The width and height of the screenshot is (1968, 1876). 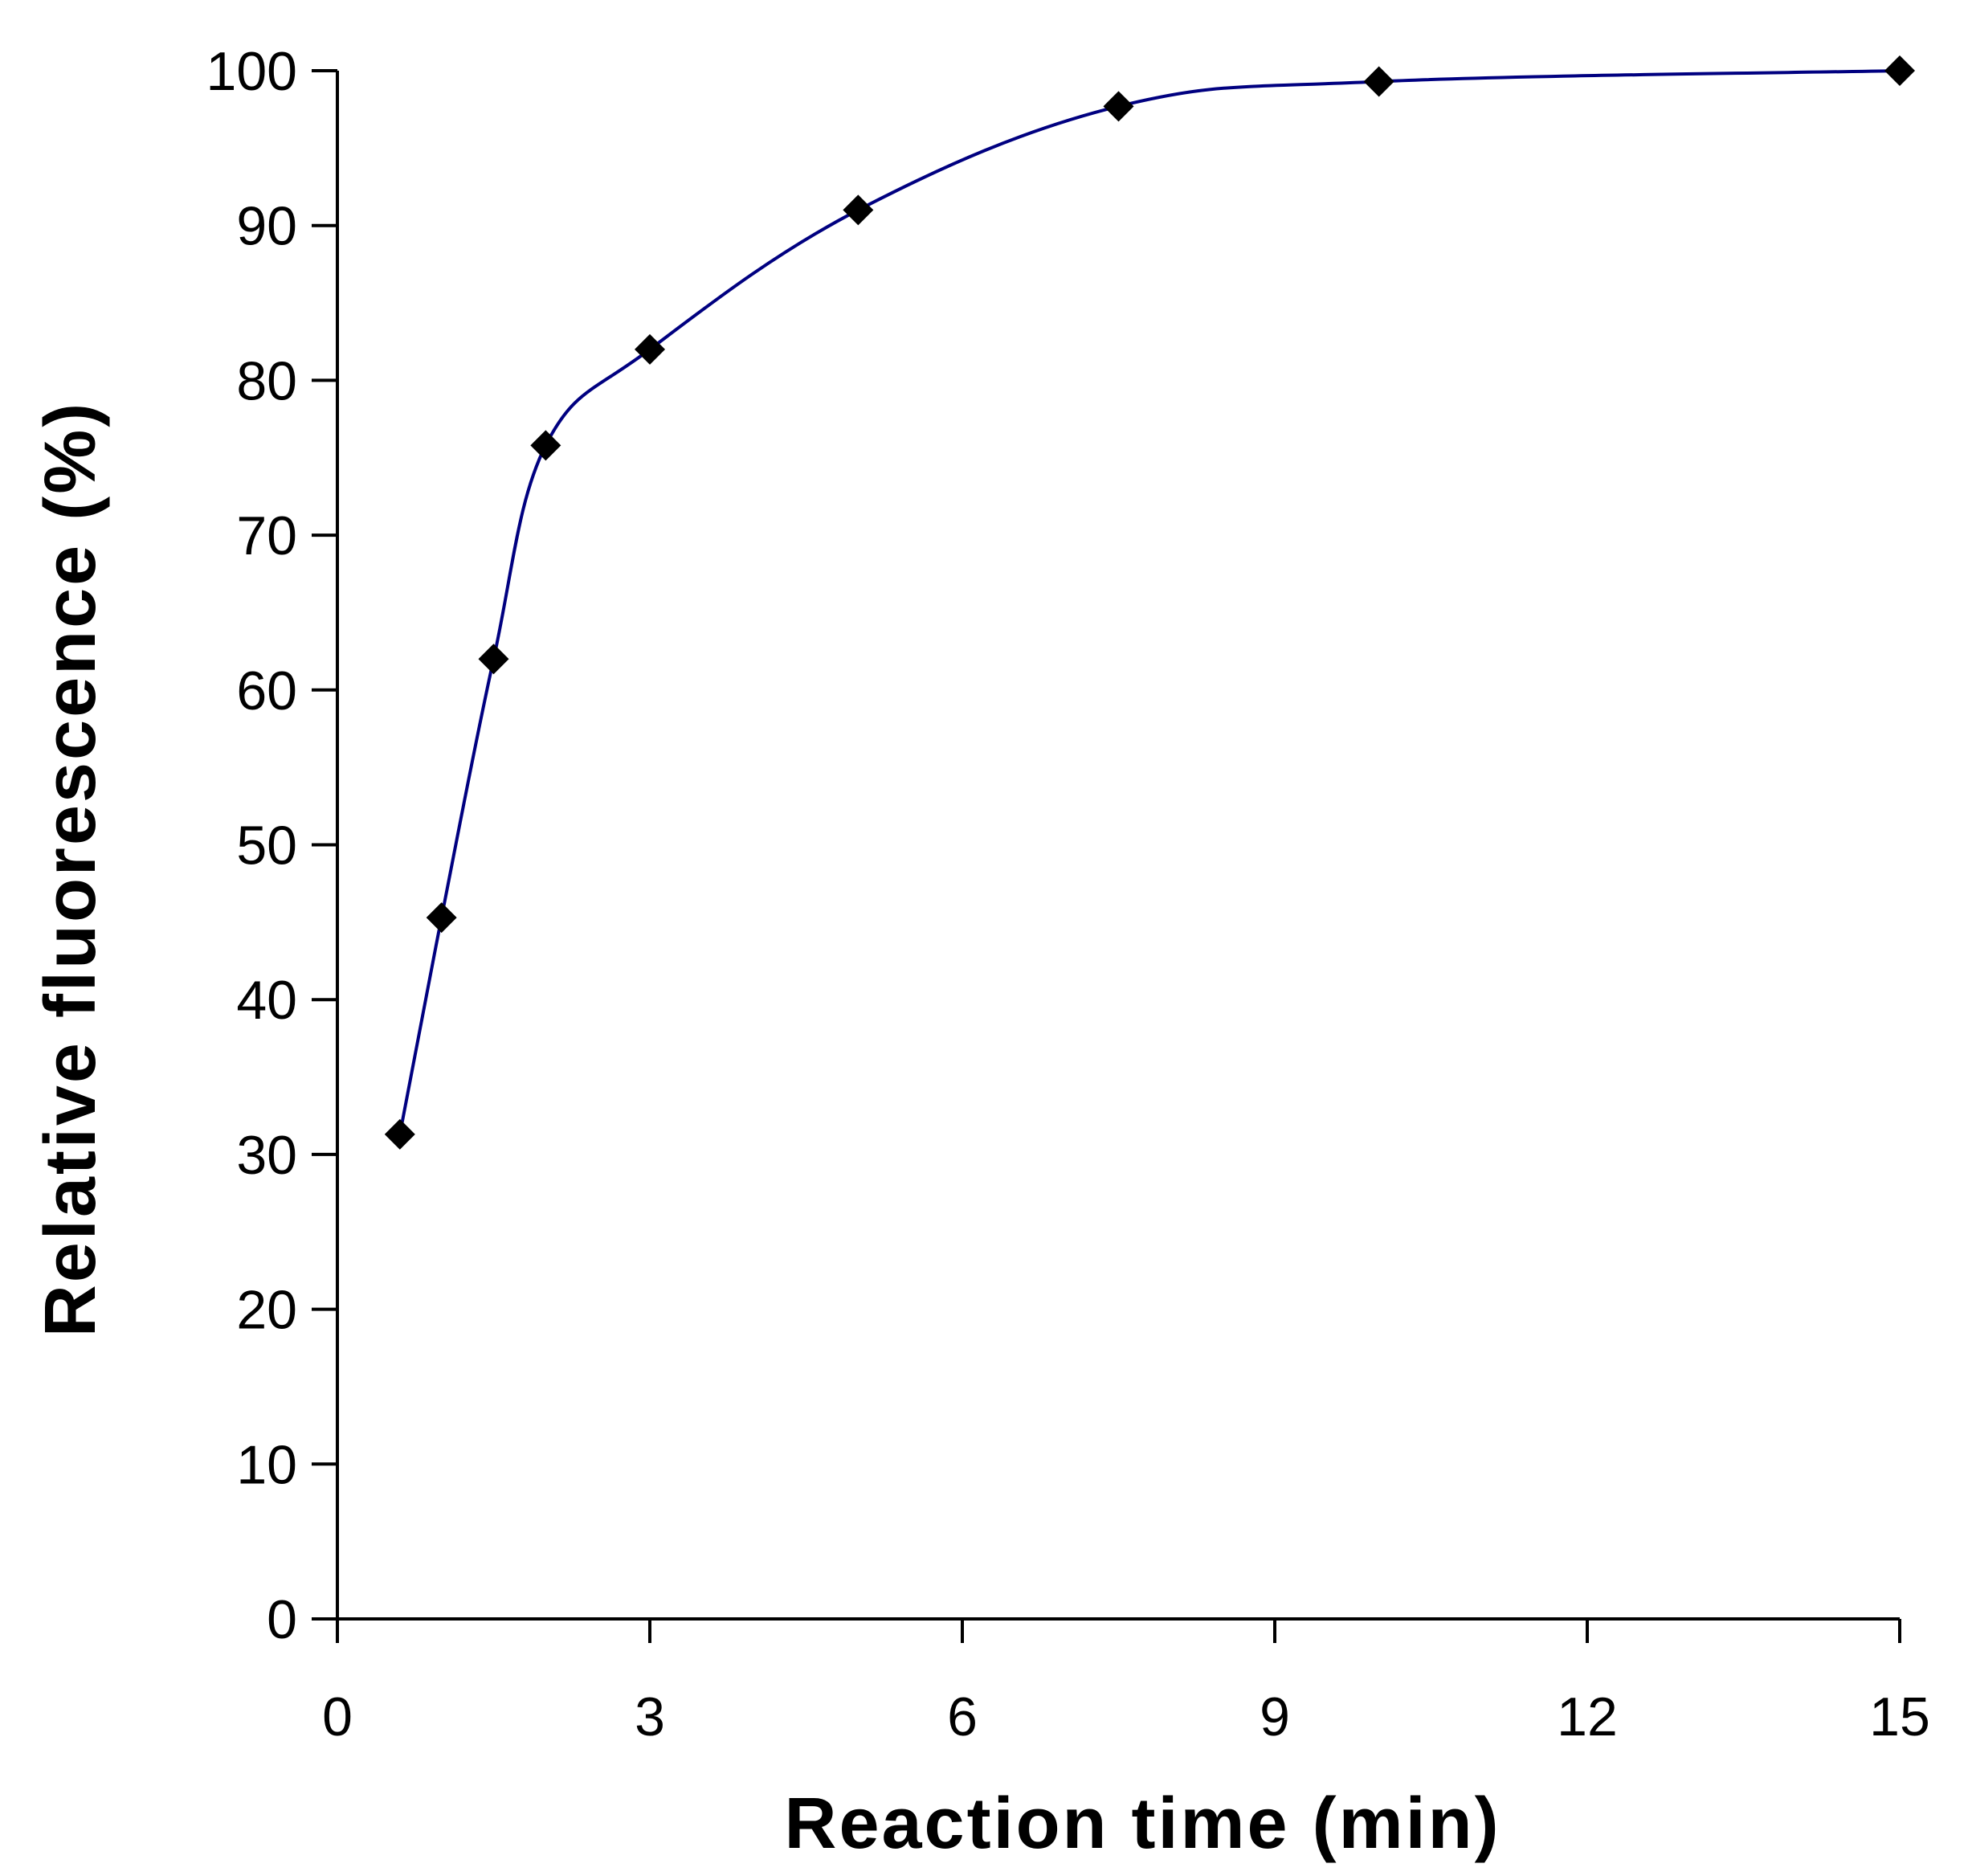 What do you see at coordinates (266, 227) in the screenshot?
I see `y-tick-label: 90` at bounding box center [266, 227].